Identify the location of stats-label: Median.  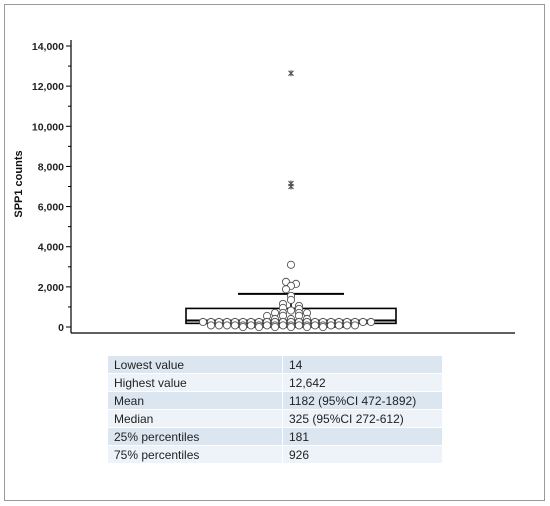
(195, 418).